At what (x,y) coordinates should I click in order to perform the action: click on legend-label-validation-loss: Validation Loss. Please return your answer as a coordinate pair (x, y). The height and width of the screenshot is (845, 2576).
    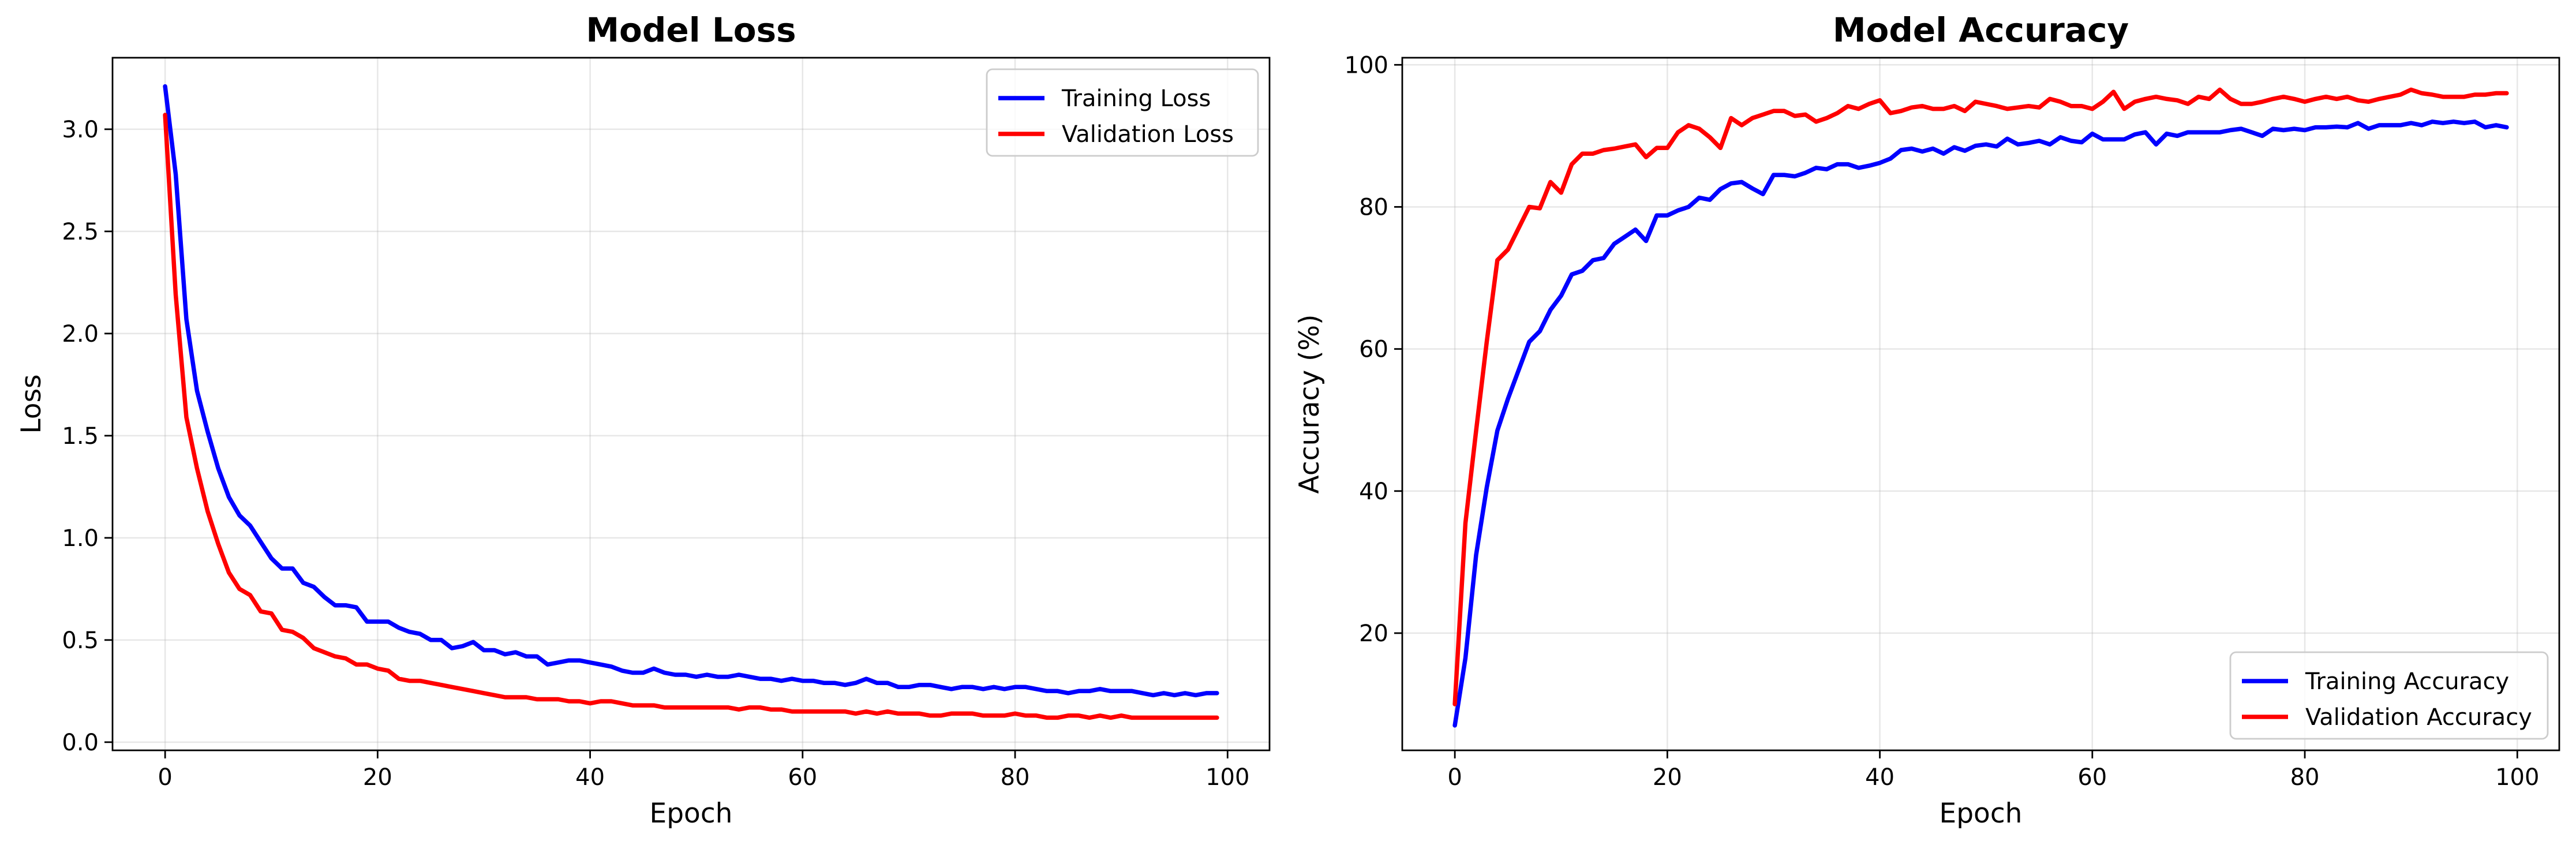
    Looking at the image, I should click on (1148, 134).